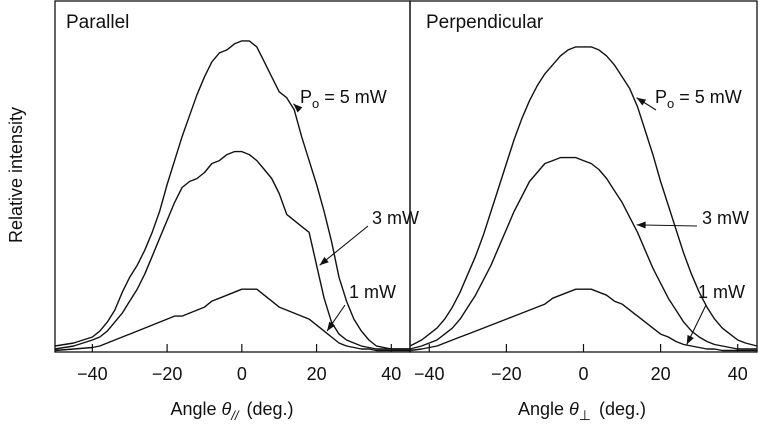 The width and height of the screenshot is (759, 427). I want to click on parallel-xlabel-symbol: θ, so click(227, 409).